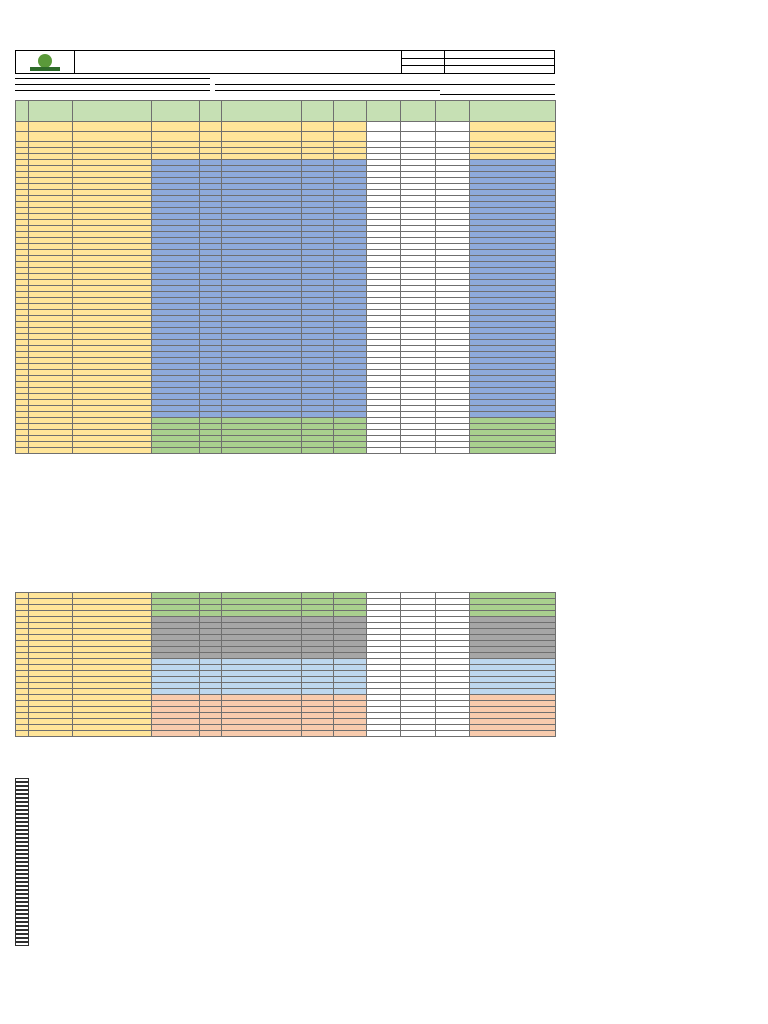 This screenshot has height=1024, width=768. I want to click on table-header-row, so click(285, 111).